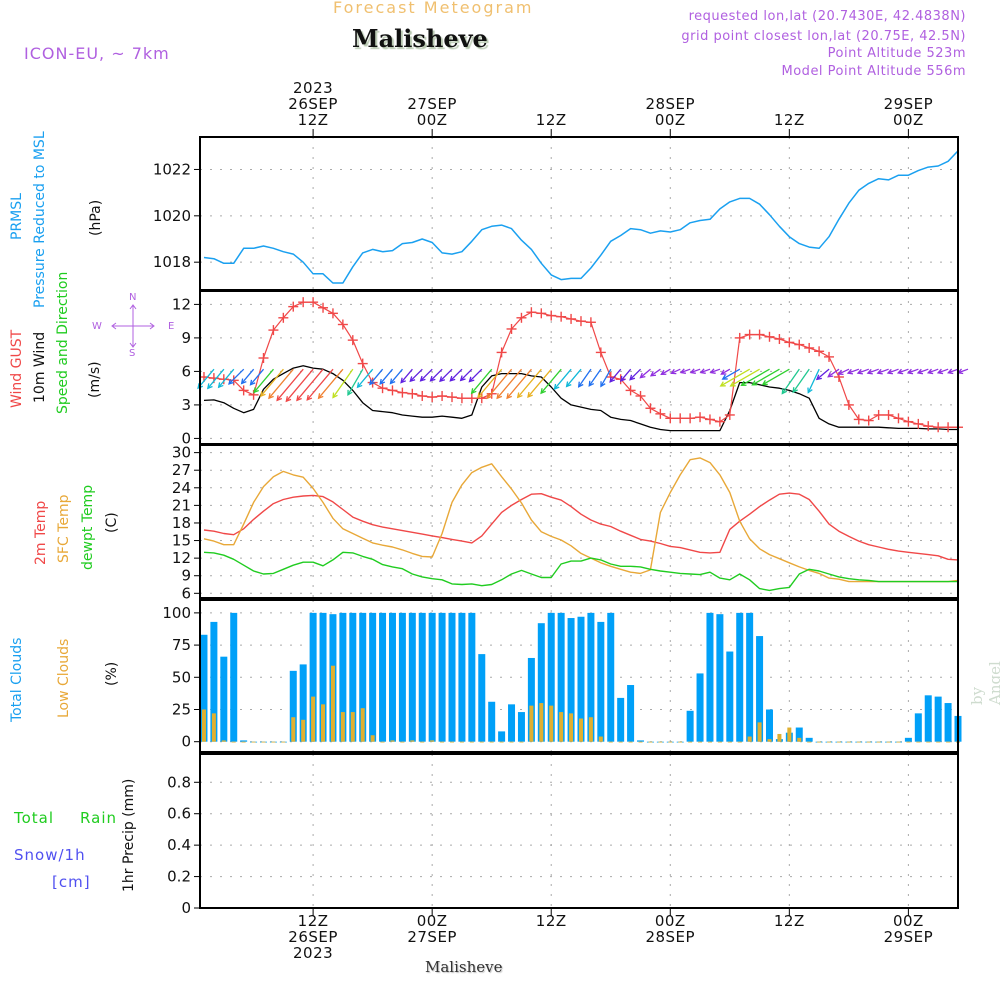 The height and width of the screenshot is (1000, 1000). What do you see at coordinates (432, 929) in the screenshot?
I see `bottom-time-label: 00Z 27SEP` at bounding box center [432, 929].